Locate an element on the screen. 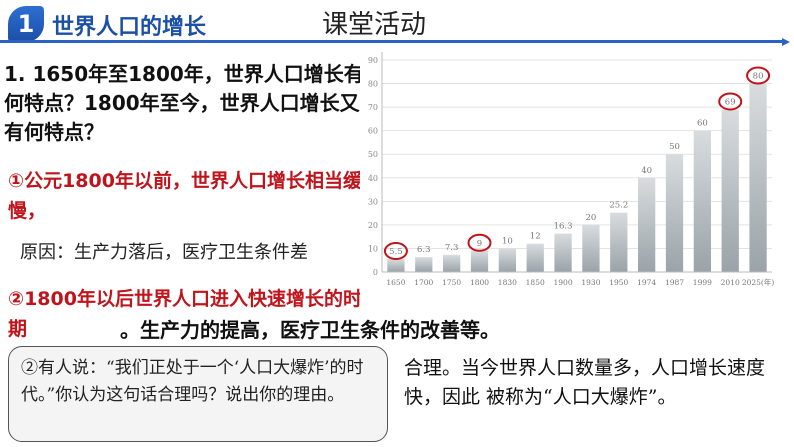  data-label: 6.3 is located at coordinates (424, 250).